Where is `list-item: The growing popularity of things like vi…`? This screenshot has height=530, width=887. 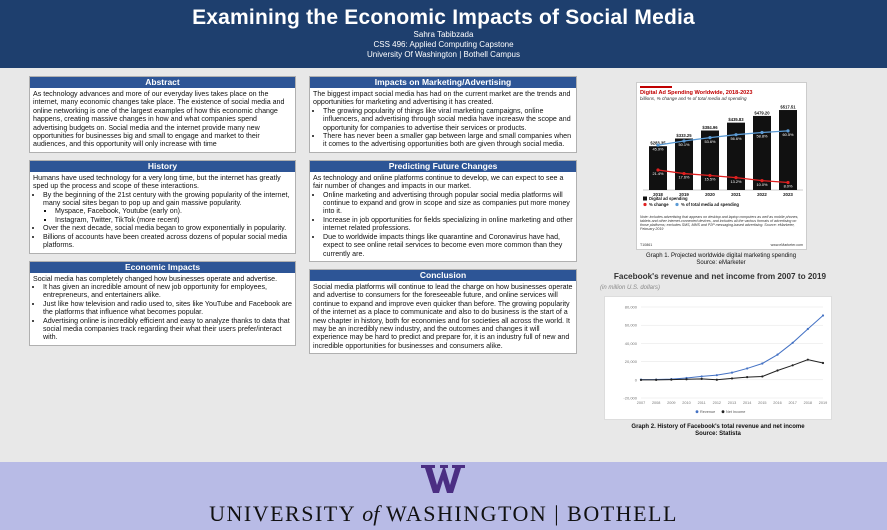 list-item: The growing popularity of things like vi… is located at coordinates (448, 119).